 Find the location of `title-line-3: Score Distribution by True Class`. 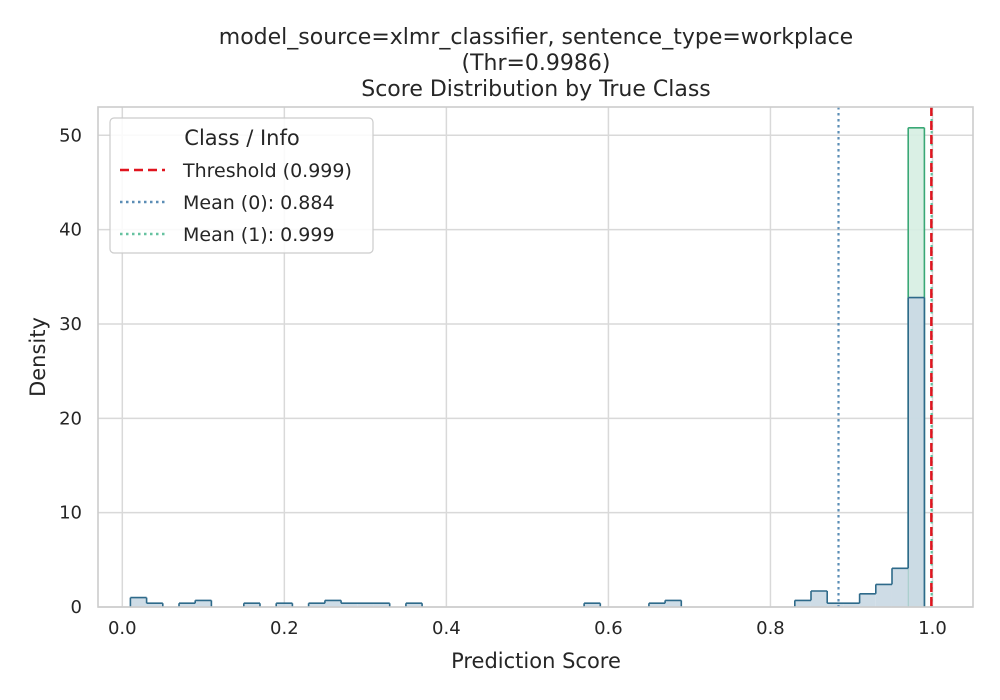

title-line-3: Score Distribution by True Class is located at coordinates (536, 89).